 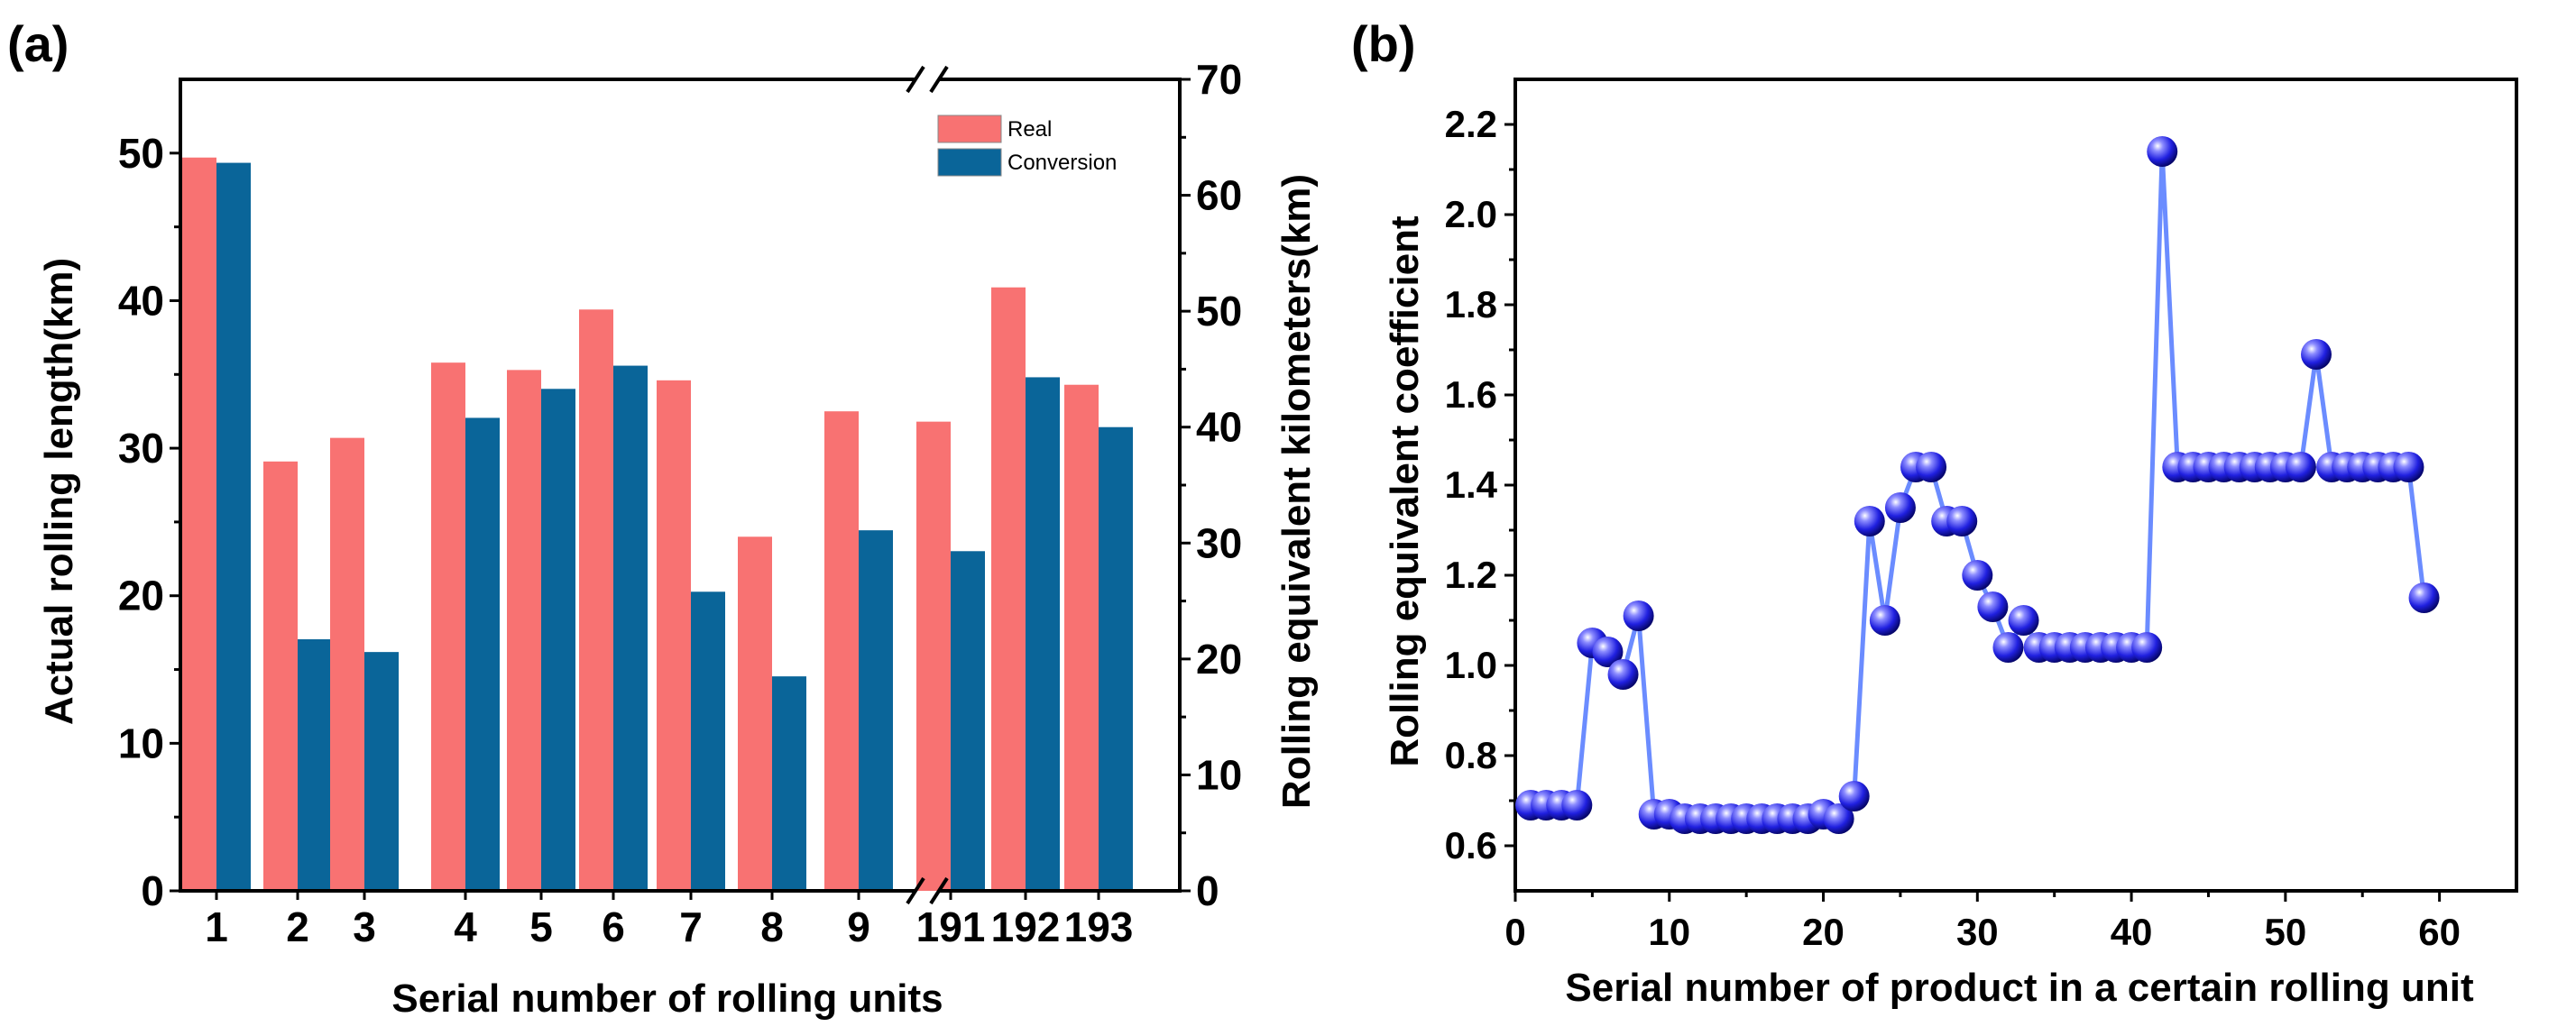 I want to click on panel-b-y-tick-label: 2.0, so click(x=1471, y=214).